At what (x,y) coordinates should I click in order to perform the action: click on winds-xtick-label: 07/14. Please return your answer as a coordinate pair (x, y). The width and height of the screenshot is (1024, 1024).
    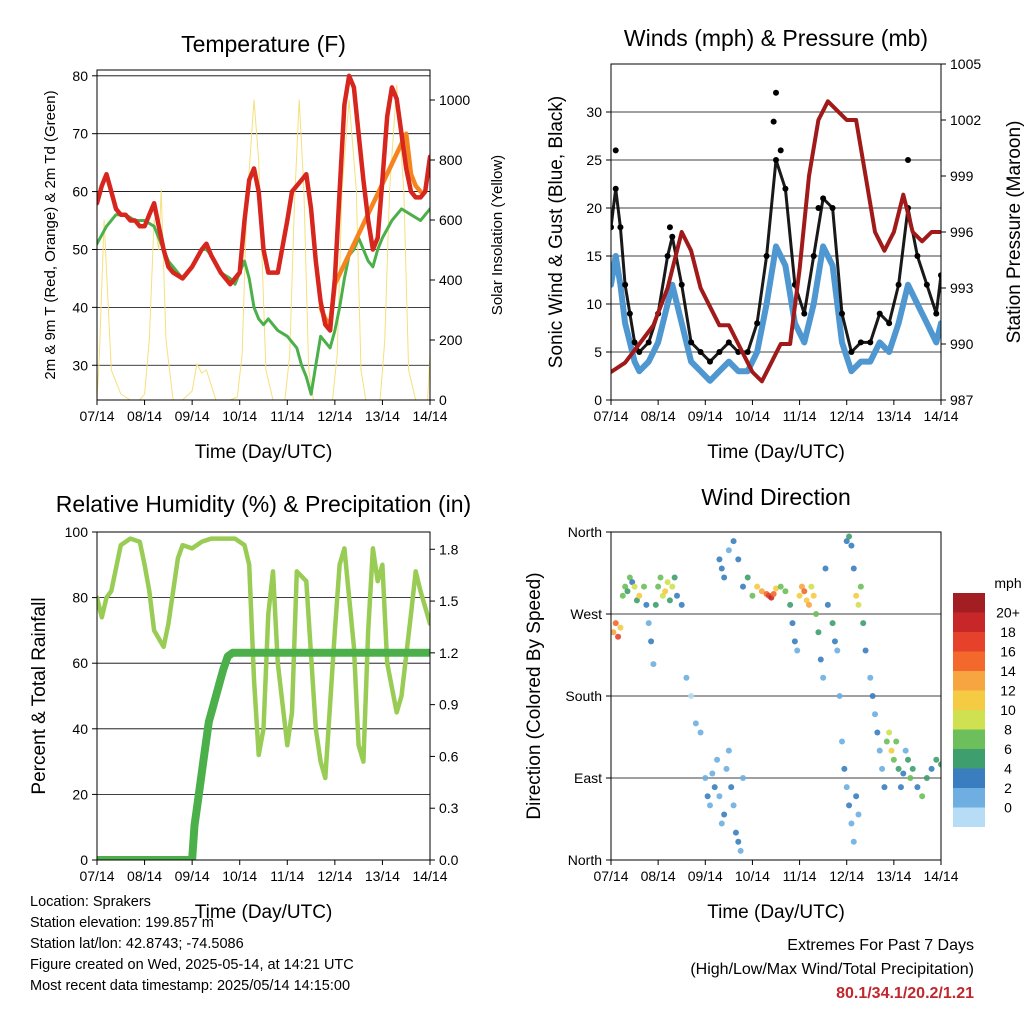
    Looking at the image, I should click on (610, 416).